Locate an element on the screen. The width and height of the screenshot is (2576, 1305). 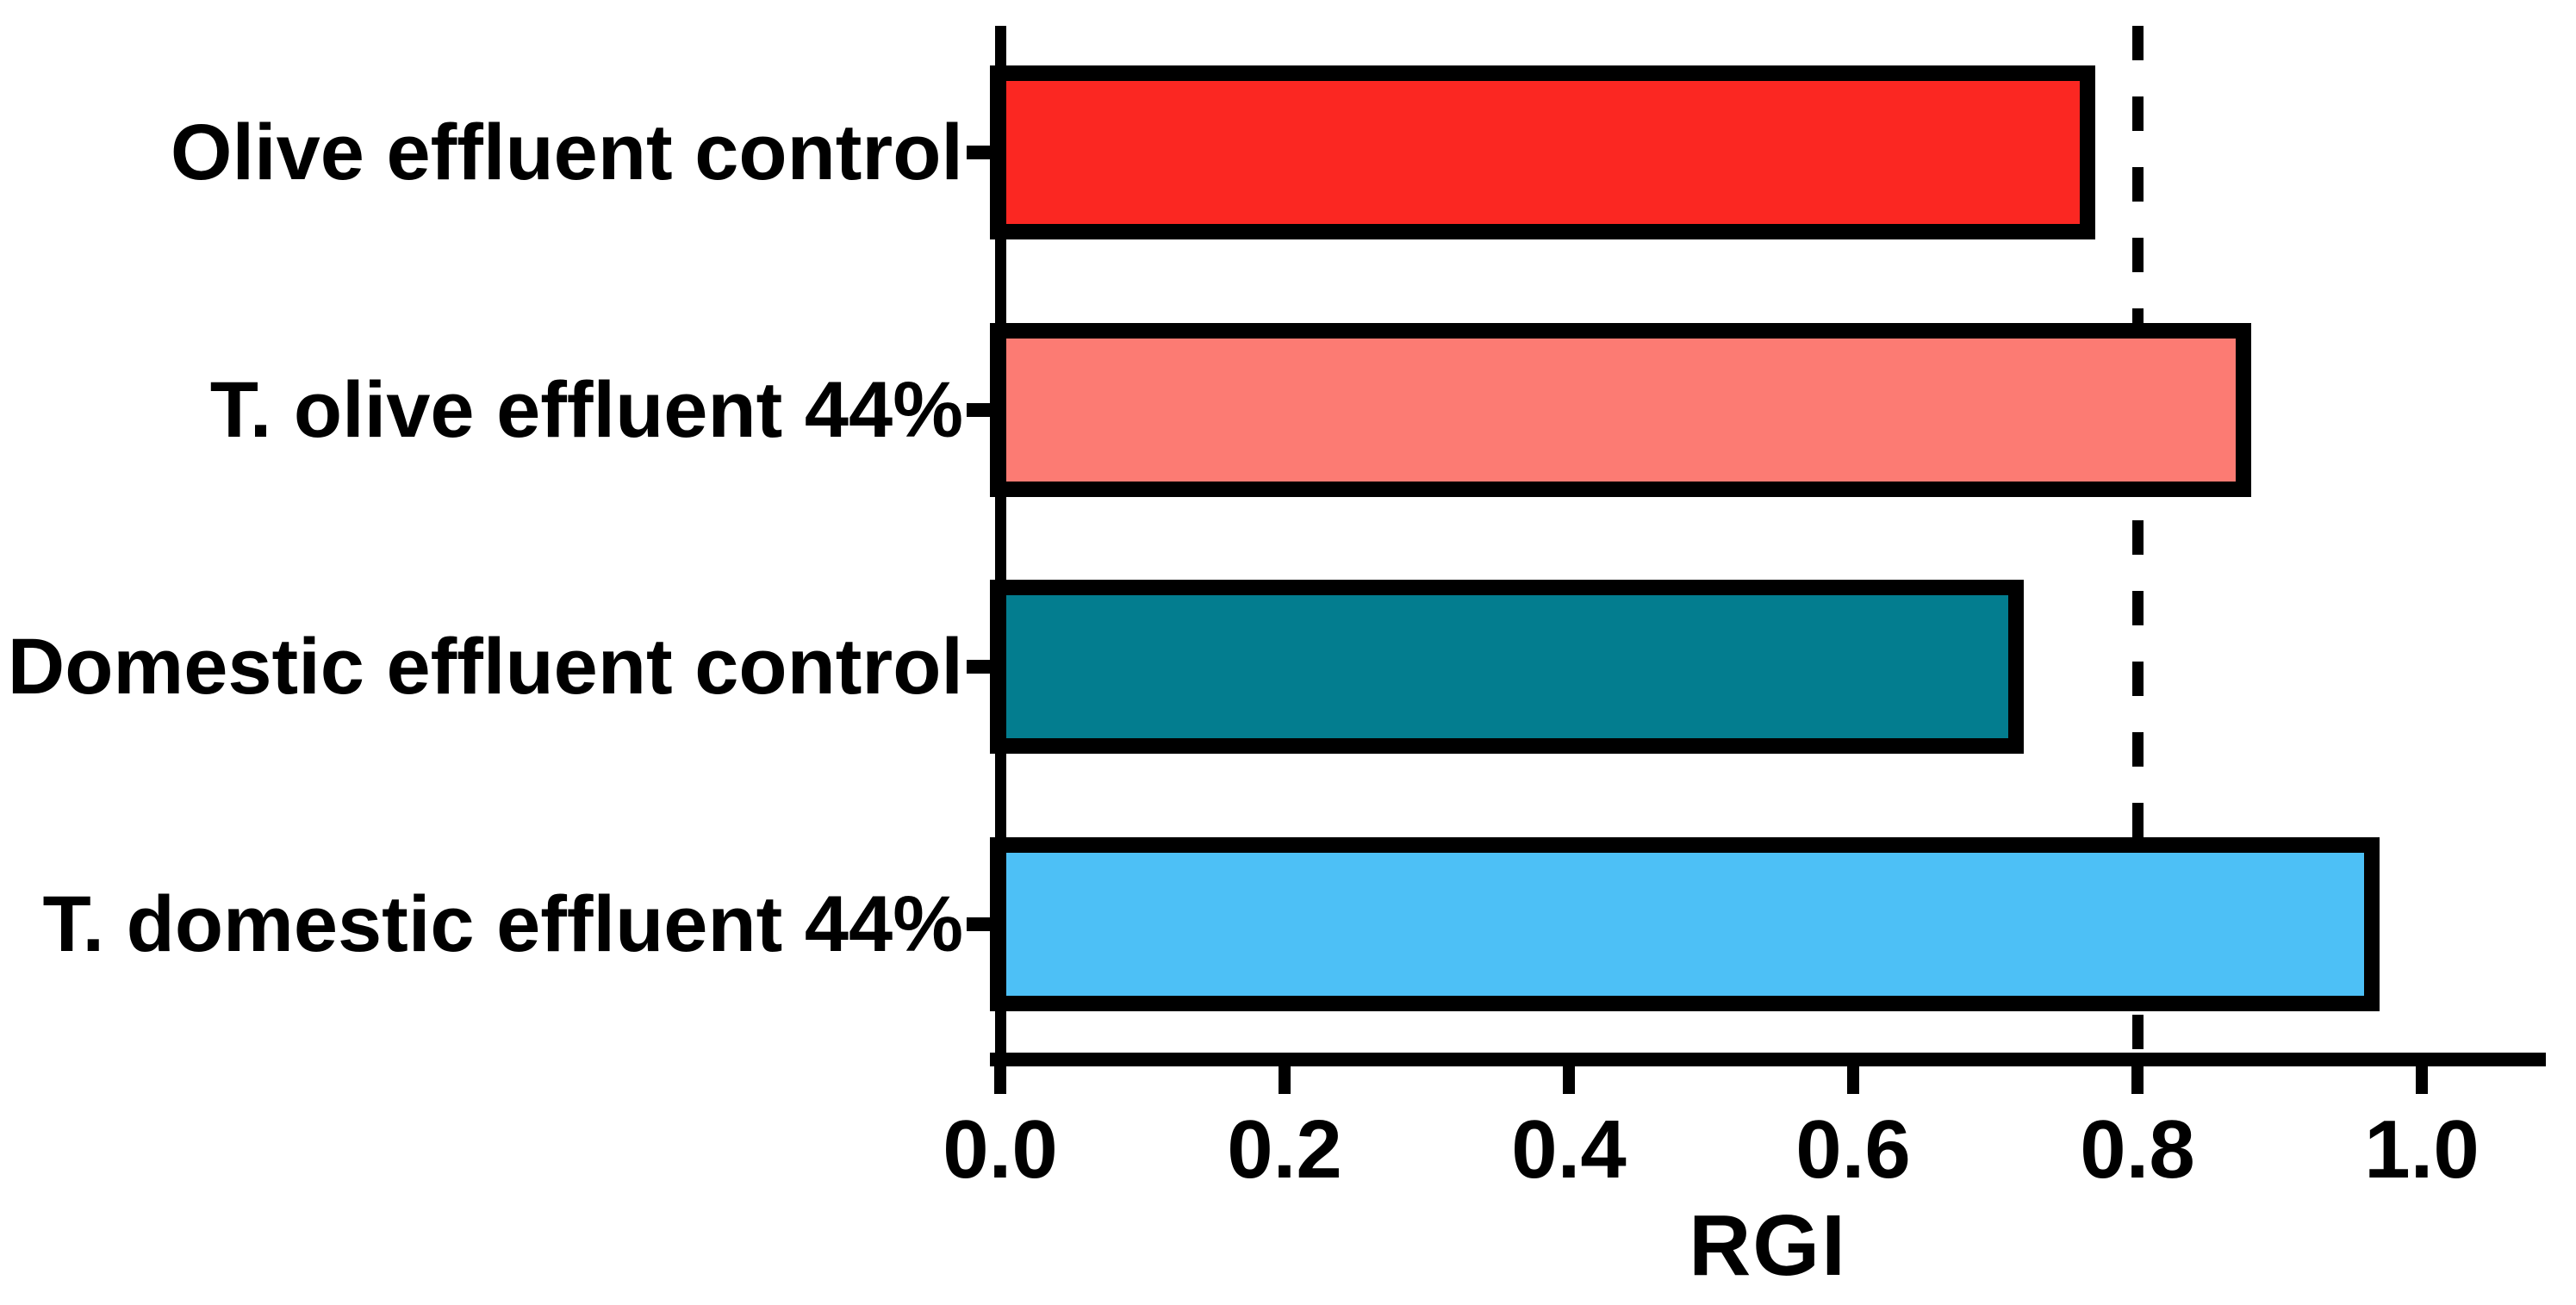
x-axis-title: RGI is located at coordinates (1768, 1245).